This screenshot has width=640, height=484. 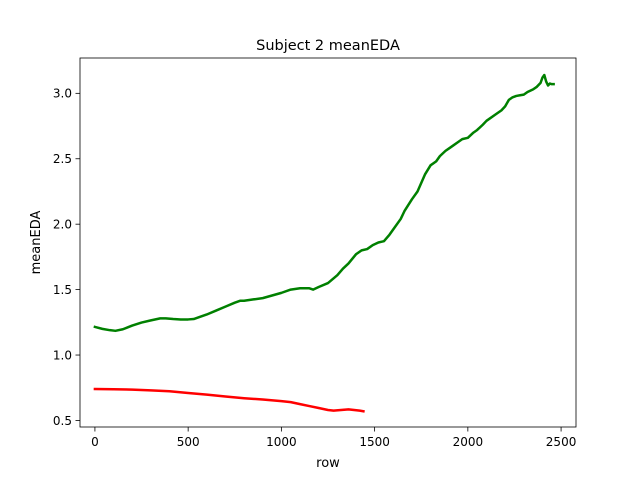 I want to click on x-tick-label: 1000, so click(x=281, y=442).